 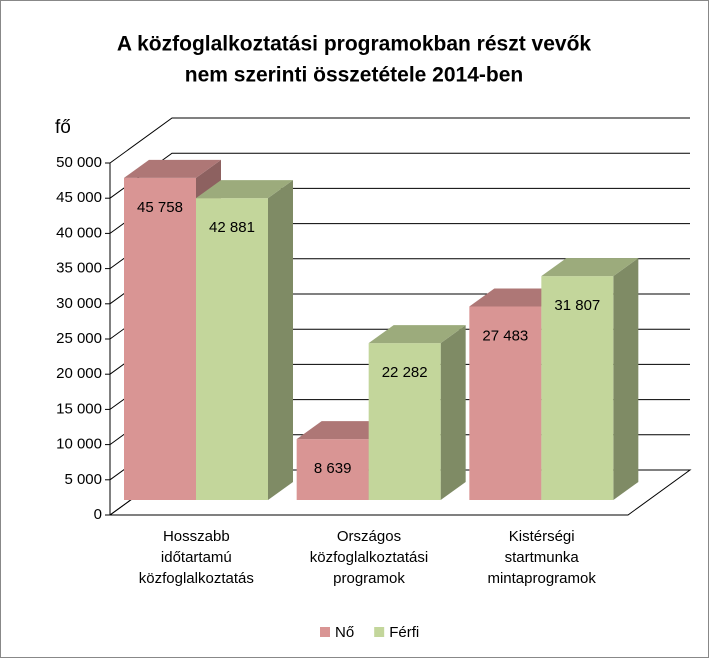 I want to click on x-tick-label: Országos, so click(x=369, y=536).